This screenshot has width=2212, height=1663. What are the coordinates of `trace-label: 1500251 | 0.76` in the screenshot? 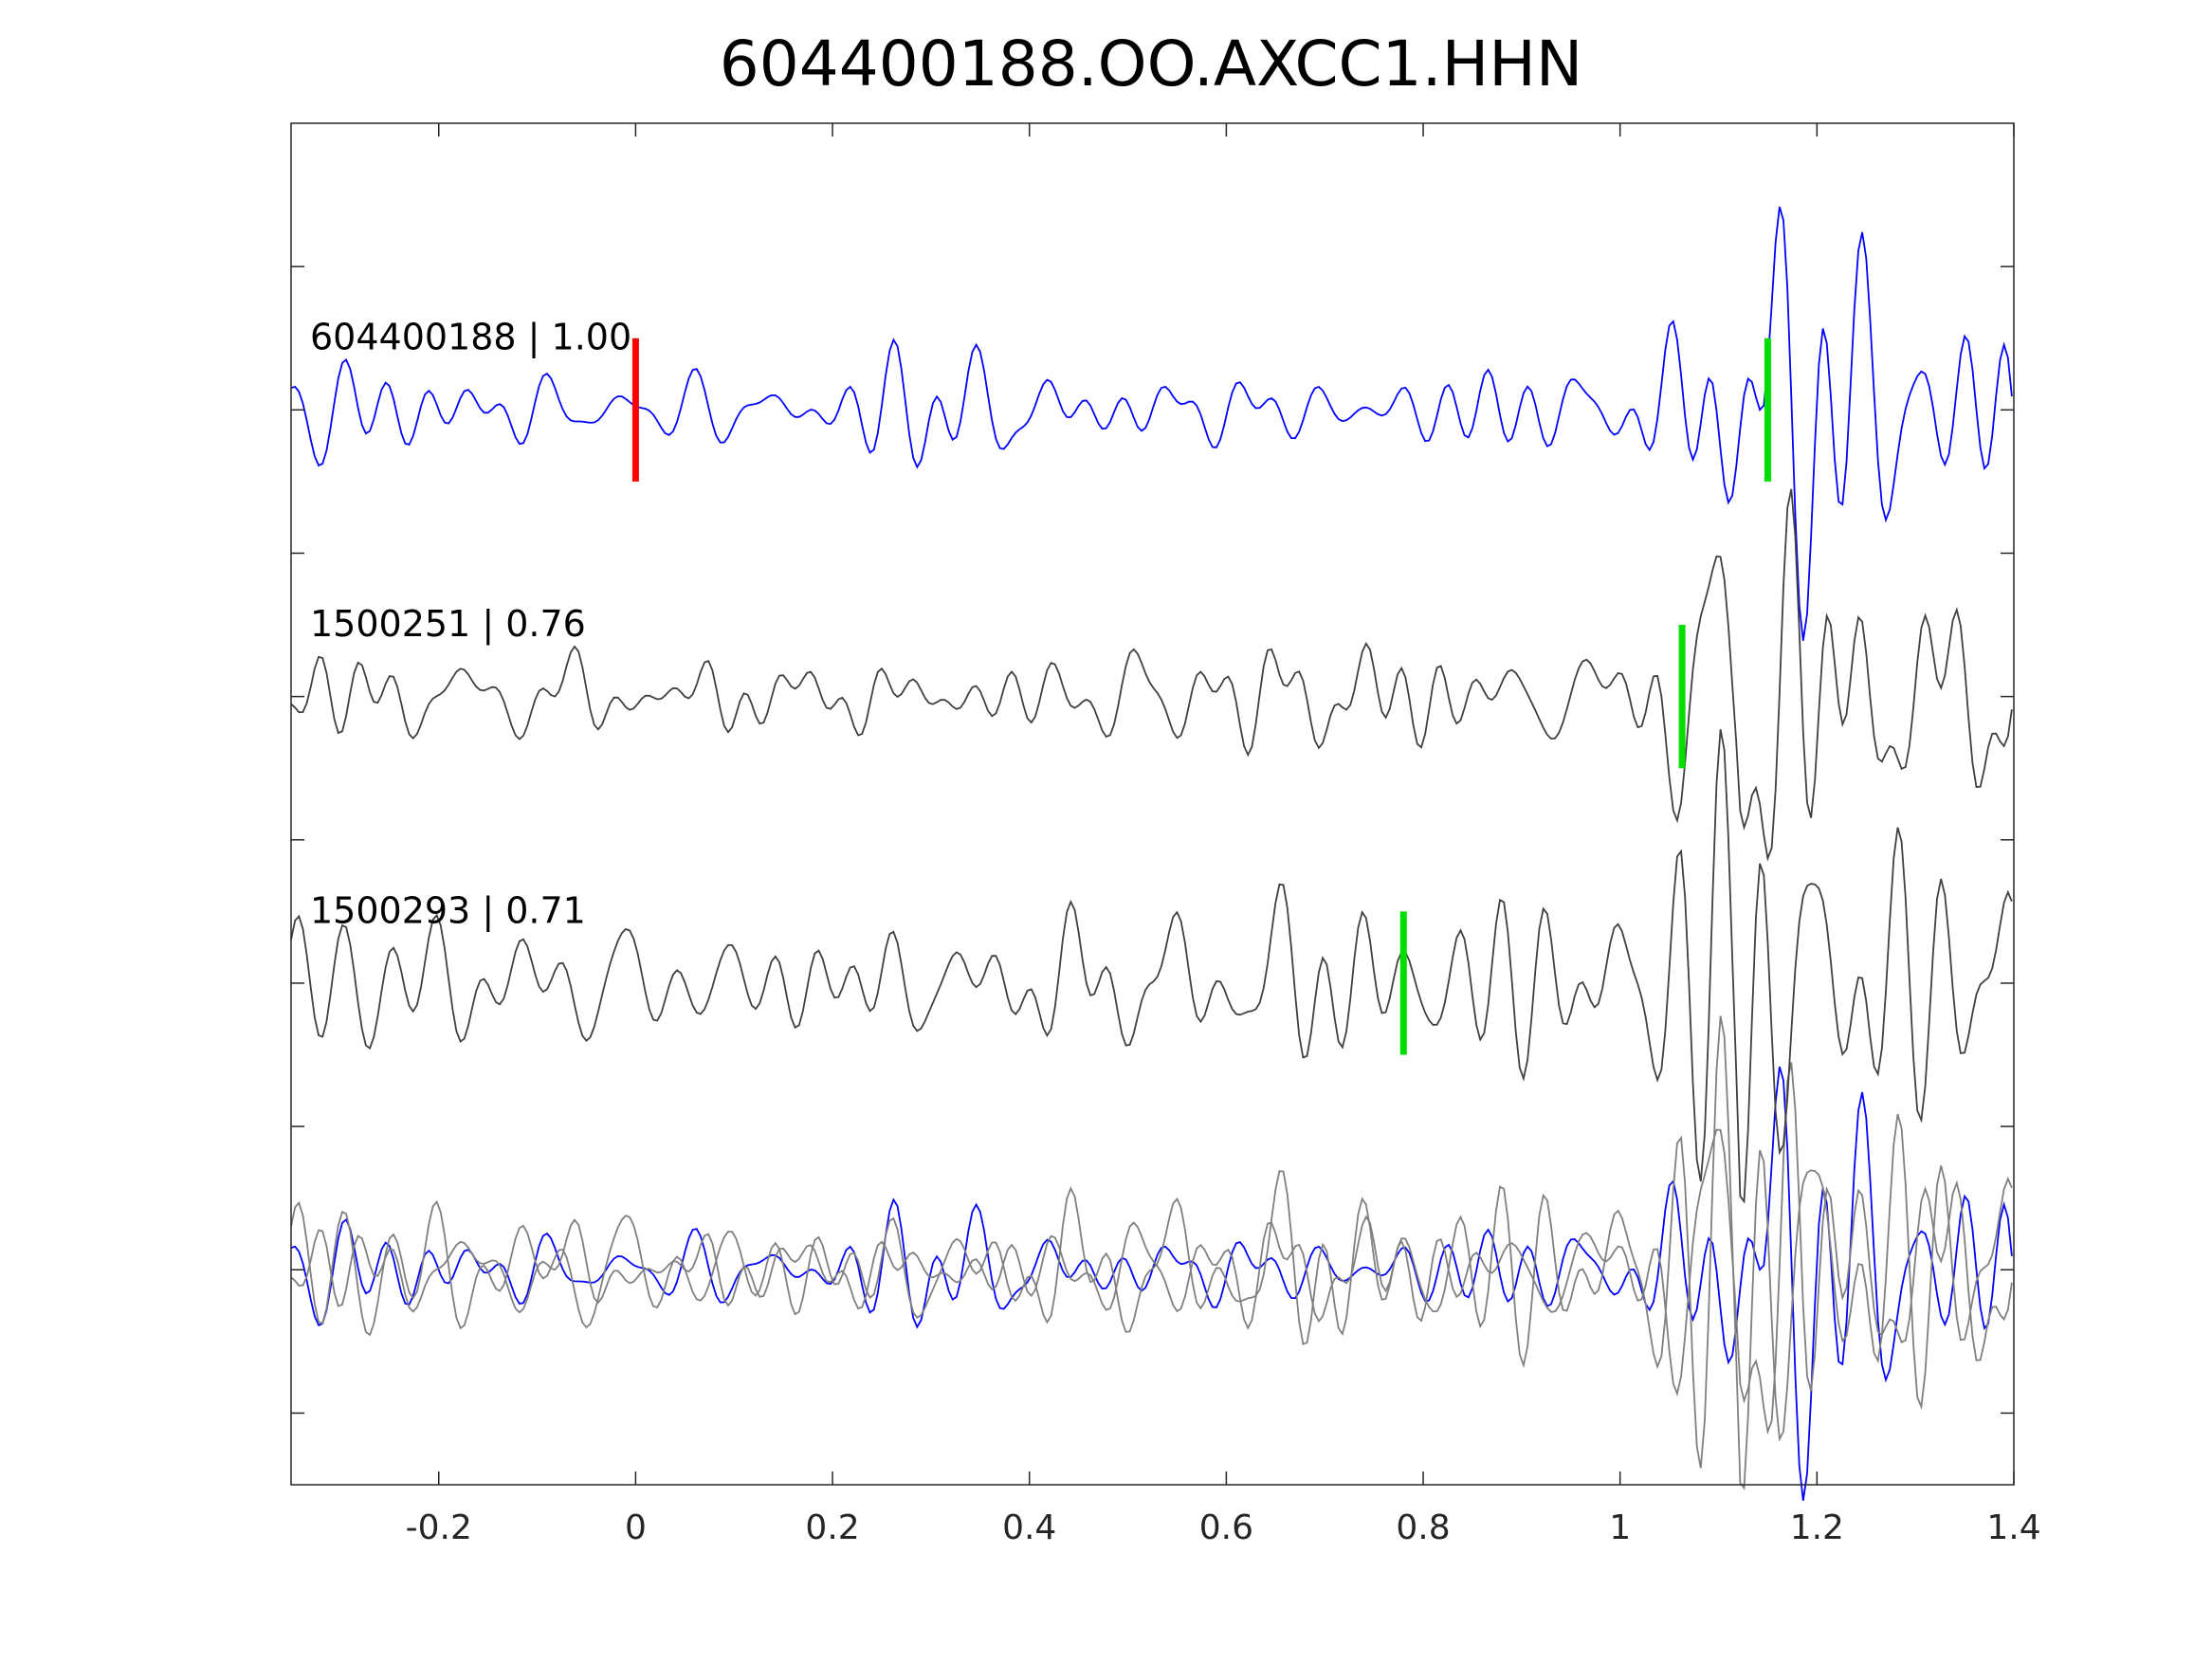 It's located at (448, 624).